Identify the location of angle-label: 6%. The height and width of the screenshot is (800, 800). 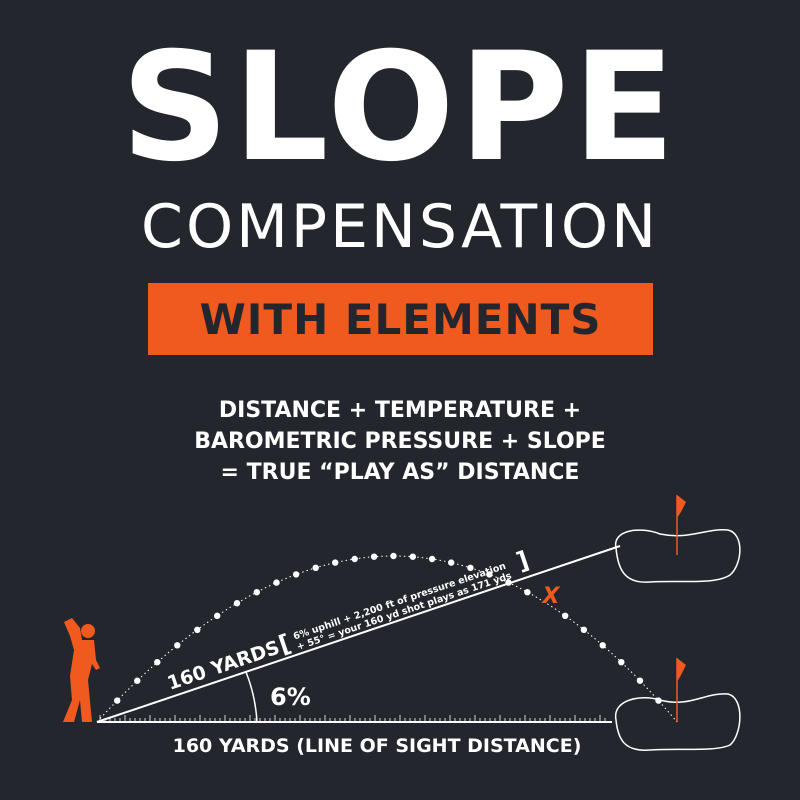
(290, 697).